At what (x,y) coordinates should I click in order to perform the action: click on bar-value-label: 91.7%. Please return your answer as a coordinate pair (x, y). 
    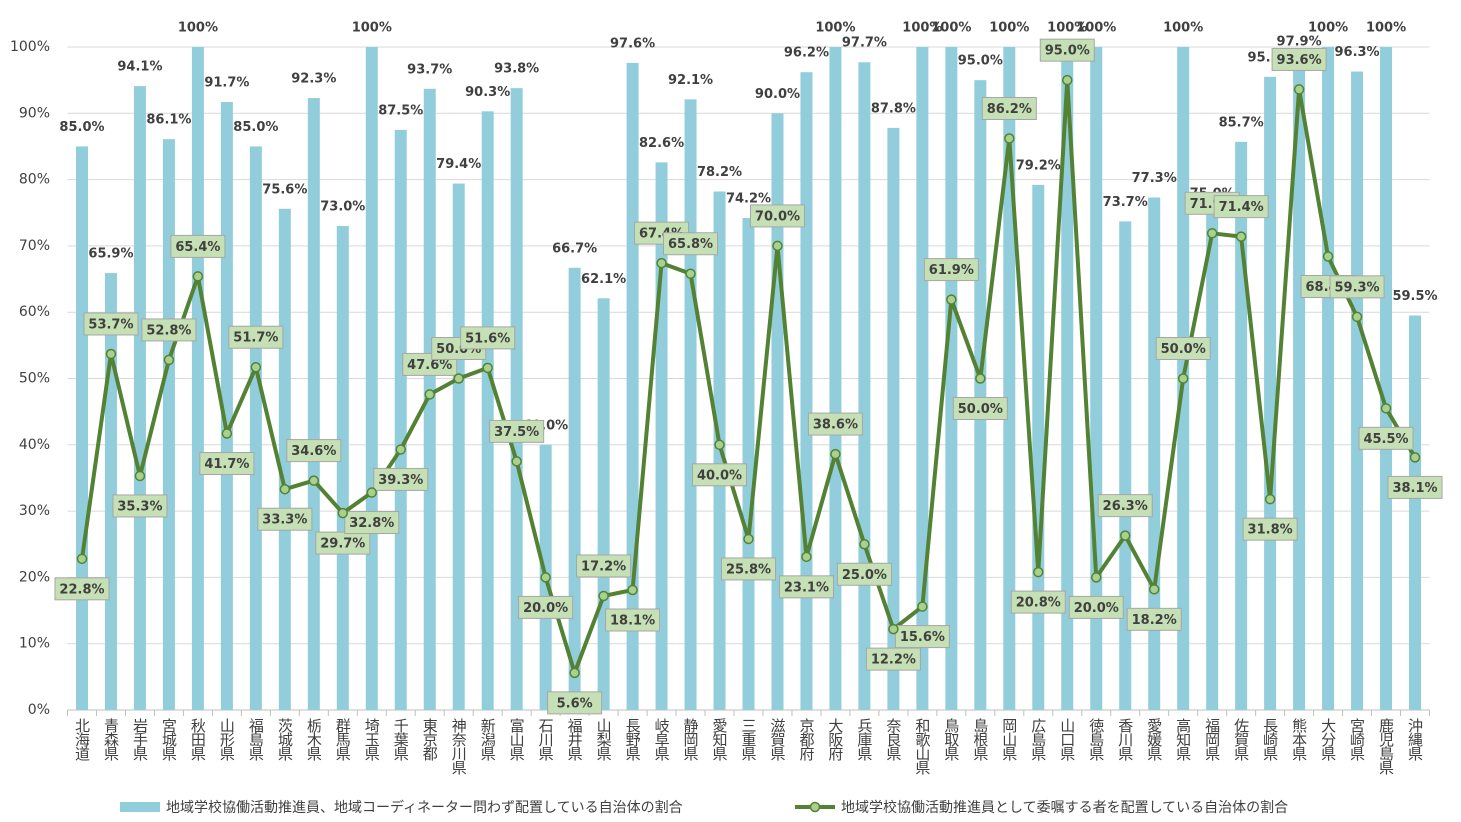
    Looking at the image, I should click on (226, 83).